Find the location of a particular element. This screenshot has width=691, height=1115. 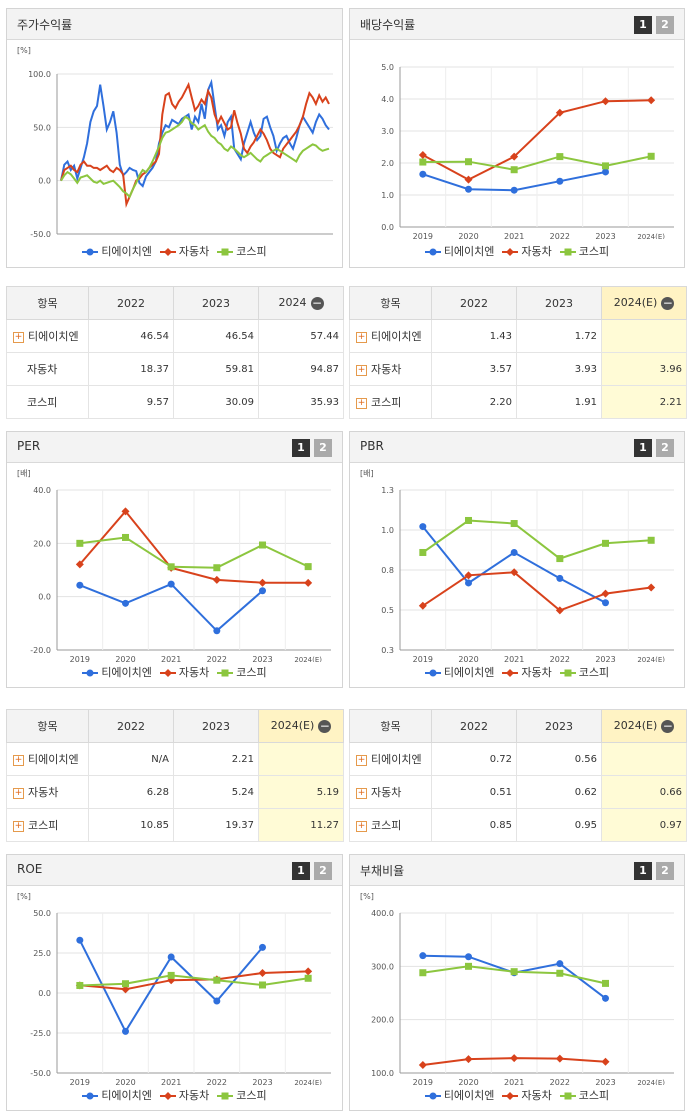

y-tick-label: 0.8 is located at coordinates (387, 570).